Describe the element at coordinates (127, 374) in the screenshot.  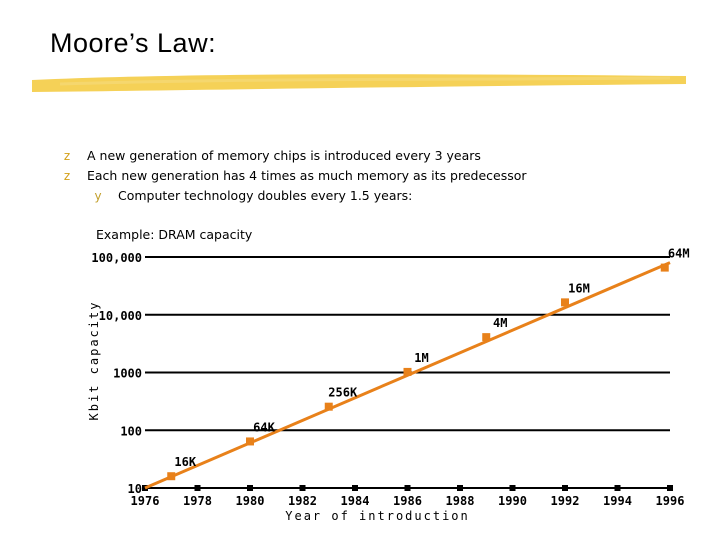
I see `y-tick-label: 1000` at that location.